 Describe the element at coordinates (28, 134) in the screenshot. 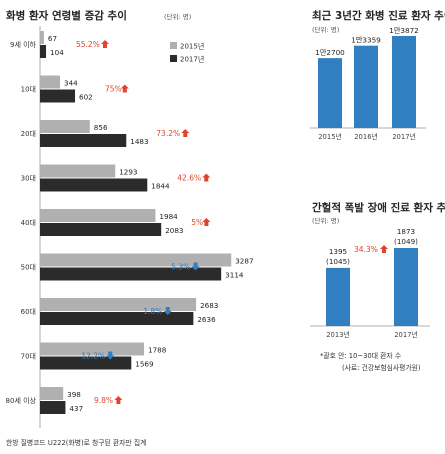

I see `age-category-label: 20대` at that location.